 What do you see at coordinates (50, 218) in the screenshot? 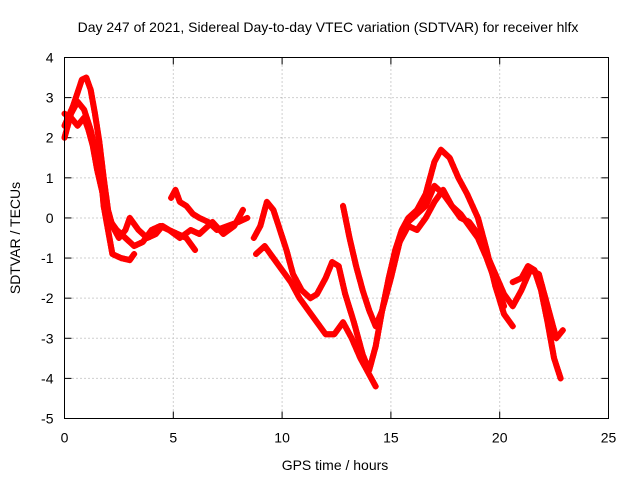
I see `y-tick-label: 0` at bounding box center [50, 218].